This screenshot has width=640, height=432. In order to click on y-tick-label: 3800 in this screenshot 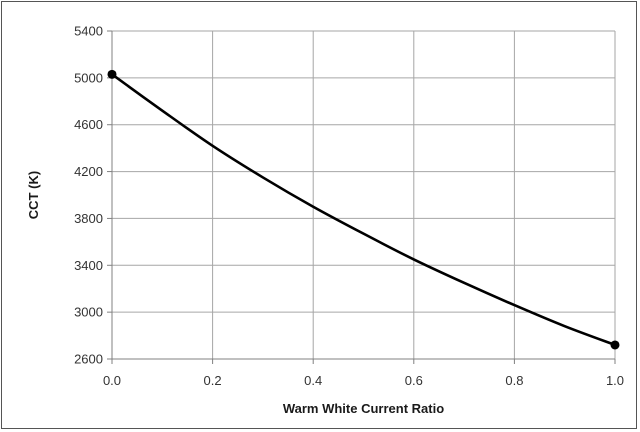, I will do `click(88, 218)`.